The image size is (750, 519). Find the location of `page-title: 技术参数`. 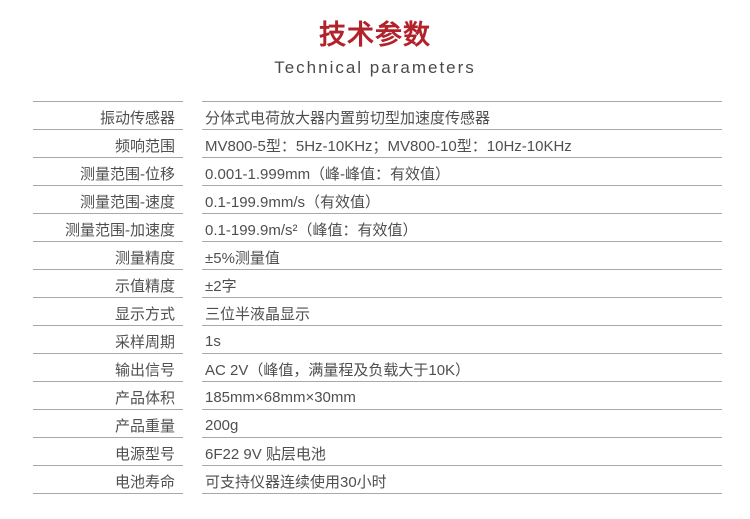

page-title: 技术参数 is located at coordinates (375, 35).